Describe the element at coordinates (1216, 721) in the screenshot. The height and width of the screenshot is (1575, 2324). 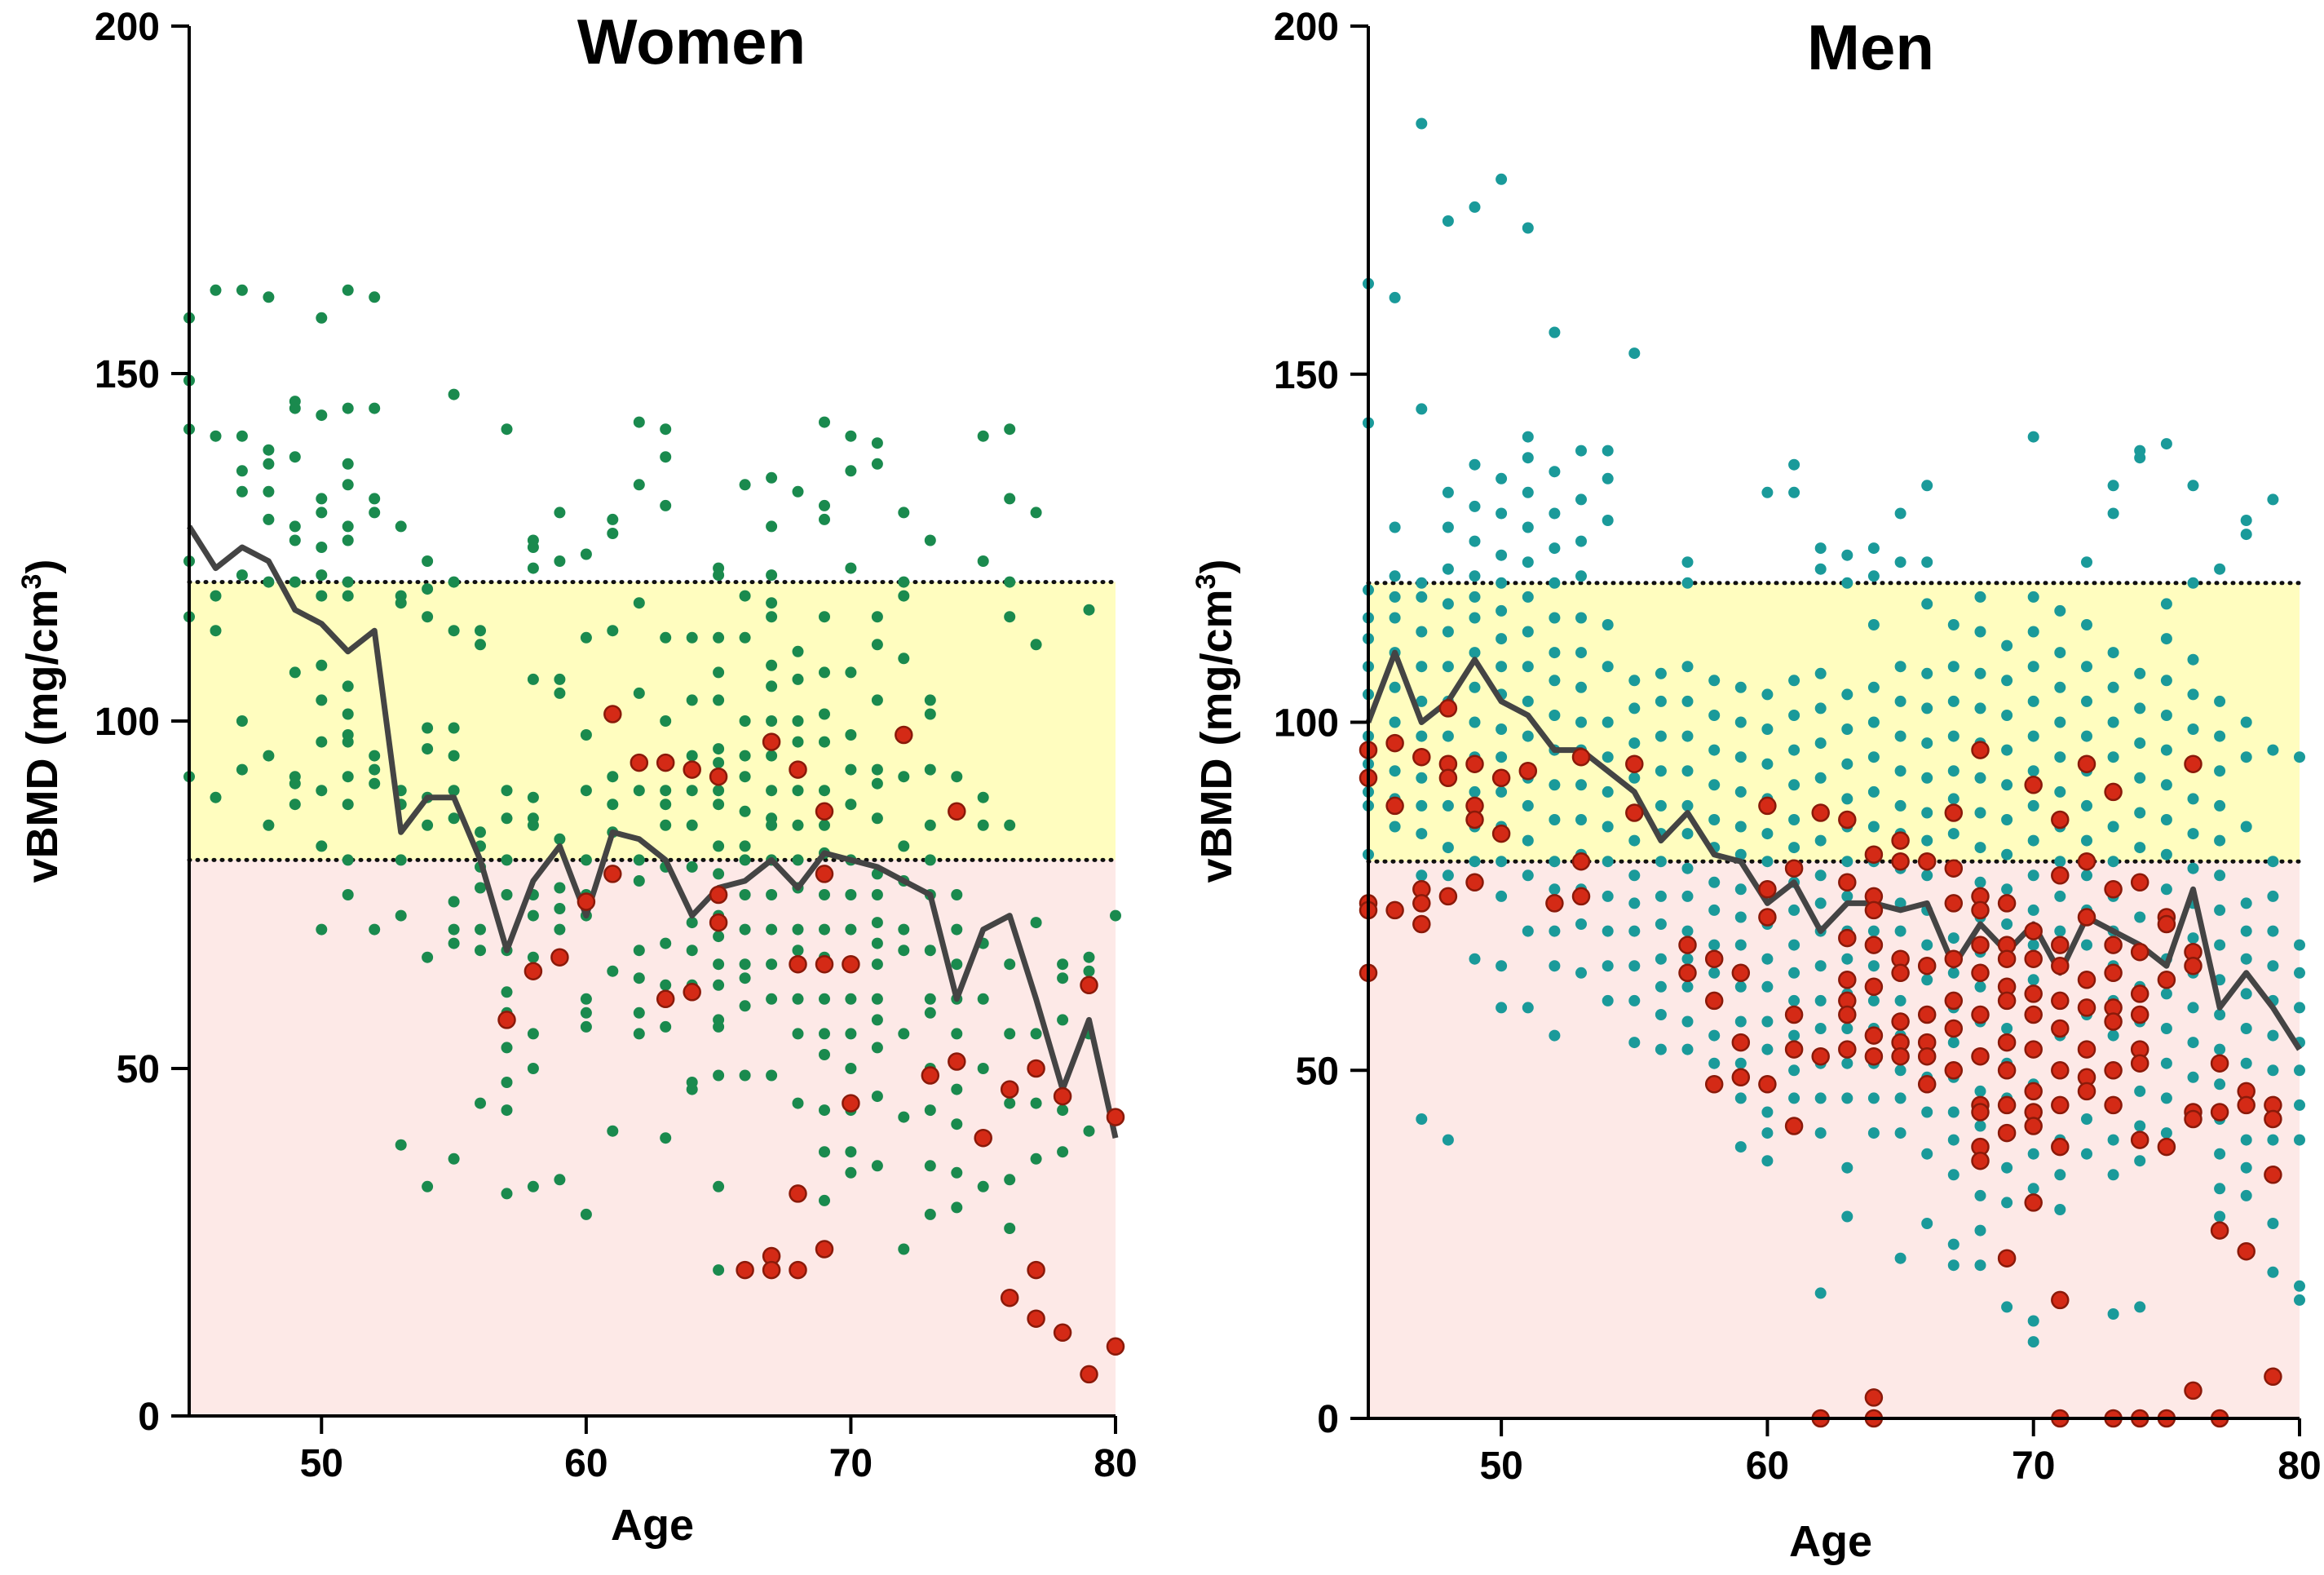
I see `men-y-axis-title: vBMD (mg/cm3)` at that location.